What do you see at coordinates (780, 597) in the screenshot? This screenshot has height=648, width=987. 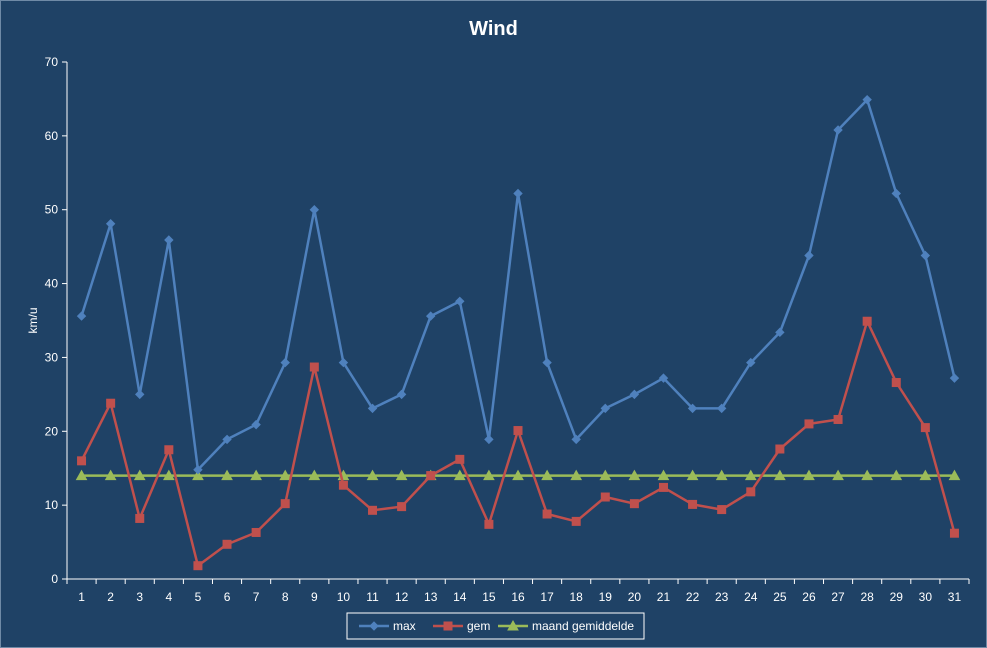 I see `x-tick-label: 25` at bounding box center [780, 597].